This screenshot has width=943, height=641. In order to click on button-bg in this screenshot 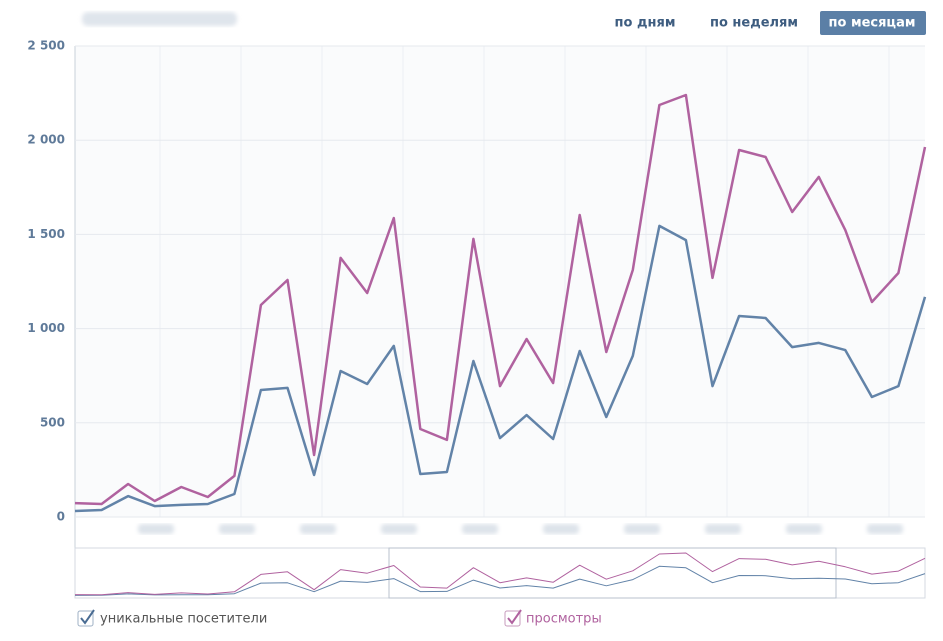, I will do `click(873, 23)`.